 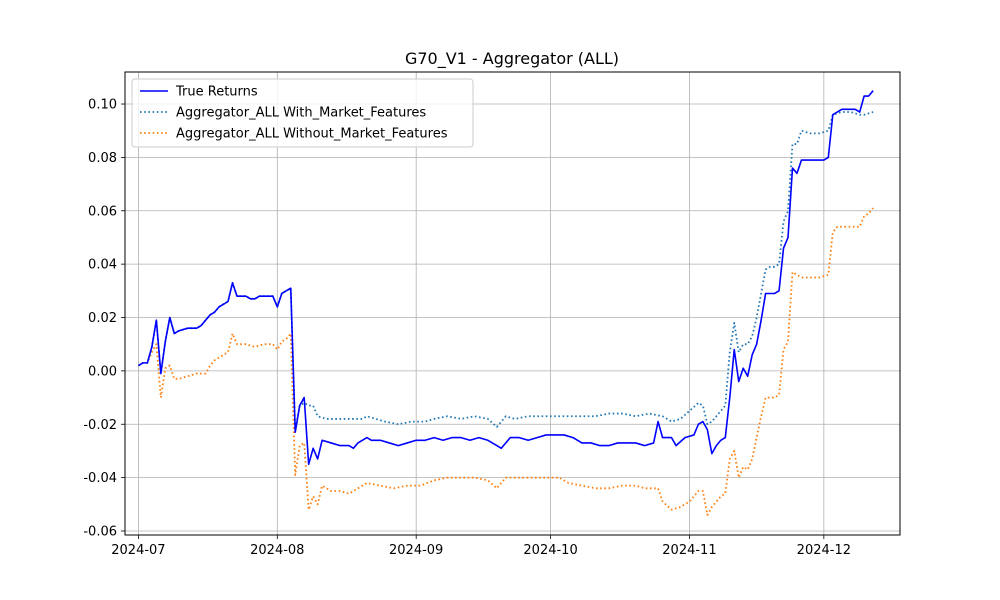 I want to click on x-tick-label: 2024-10, so click(x=550, y=550).